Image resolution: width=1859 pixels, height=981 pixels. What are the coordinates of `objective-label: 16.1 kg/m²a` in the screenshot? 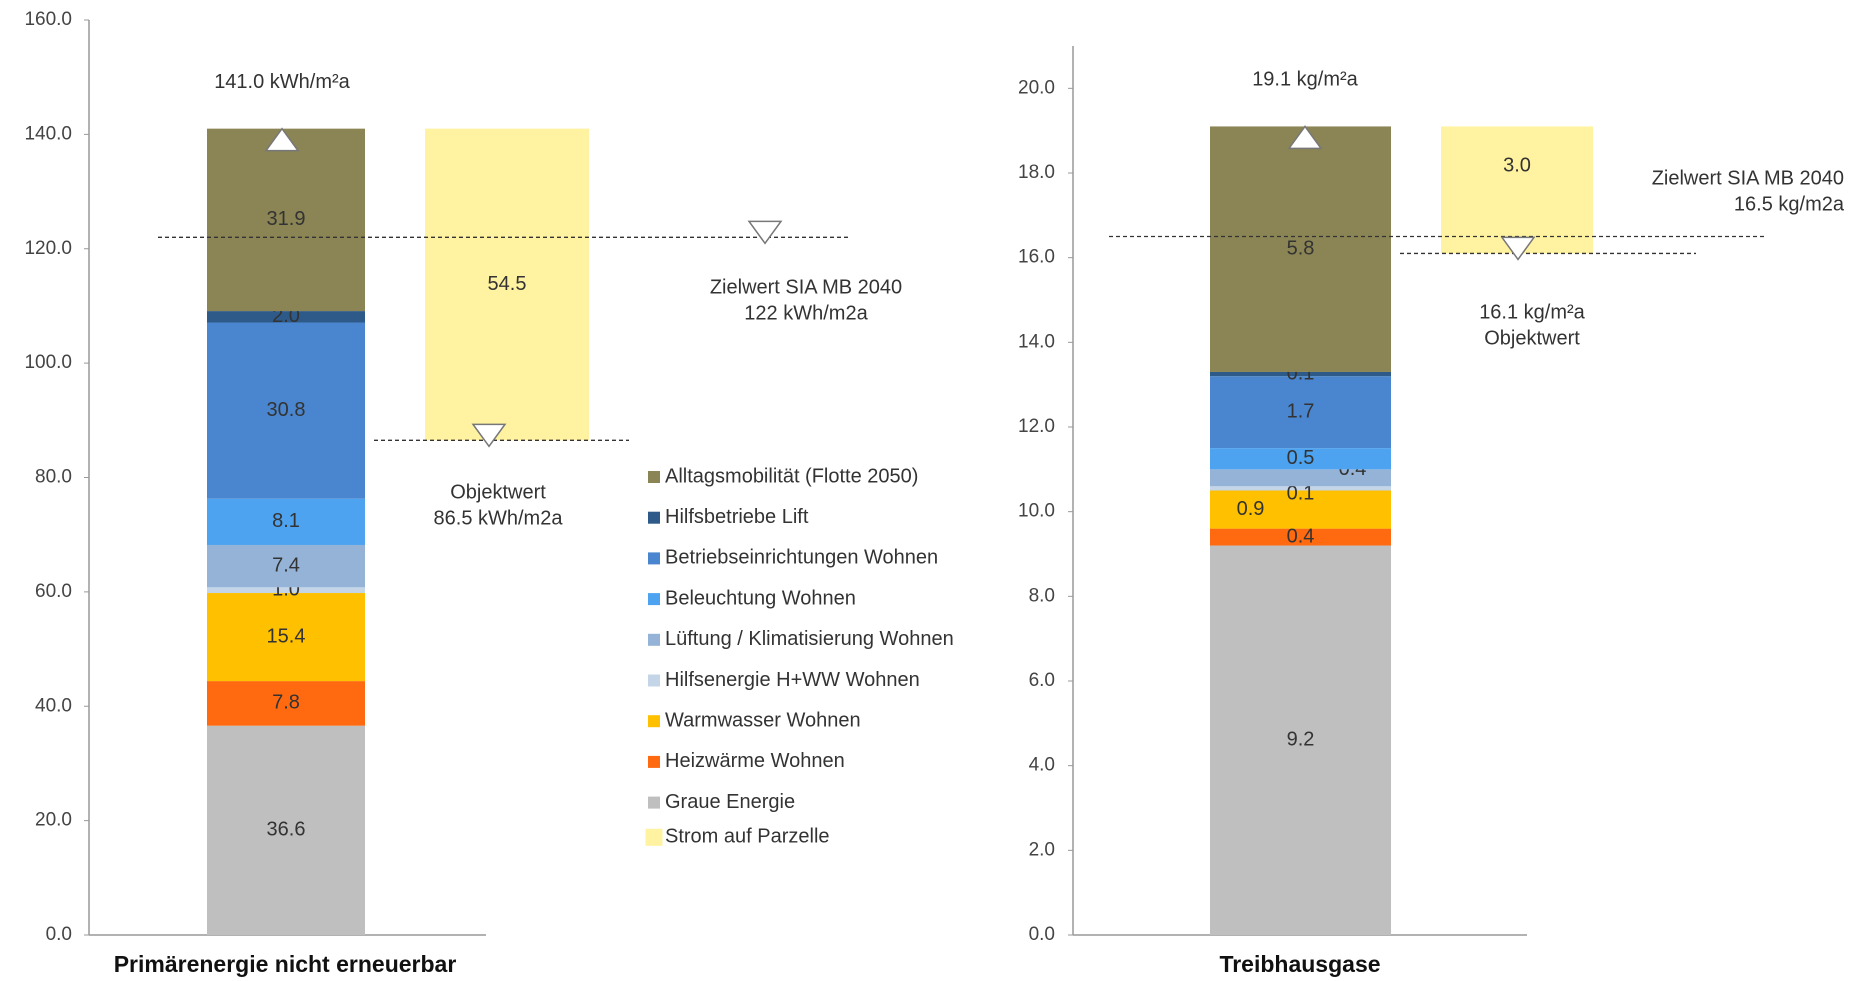 It's located at (1532, 312).